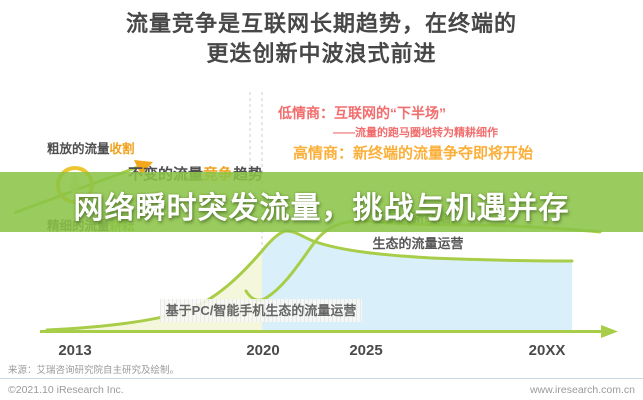  Describe the element at coordinates (66, 390) in the screenshot. I see `copyright-text: ©2021.10 iResearch Inc.` at that location.